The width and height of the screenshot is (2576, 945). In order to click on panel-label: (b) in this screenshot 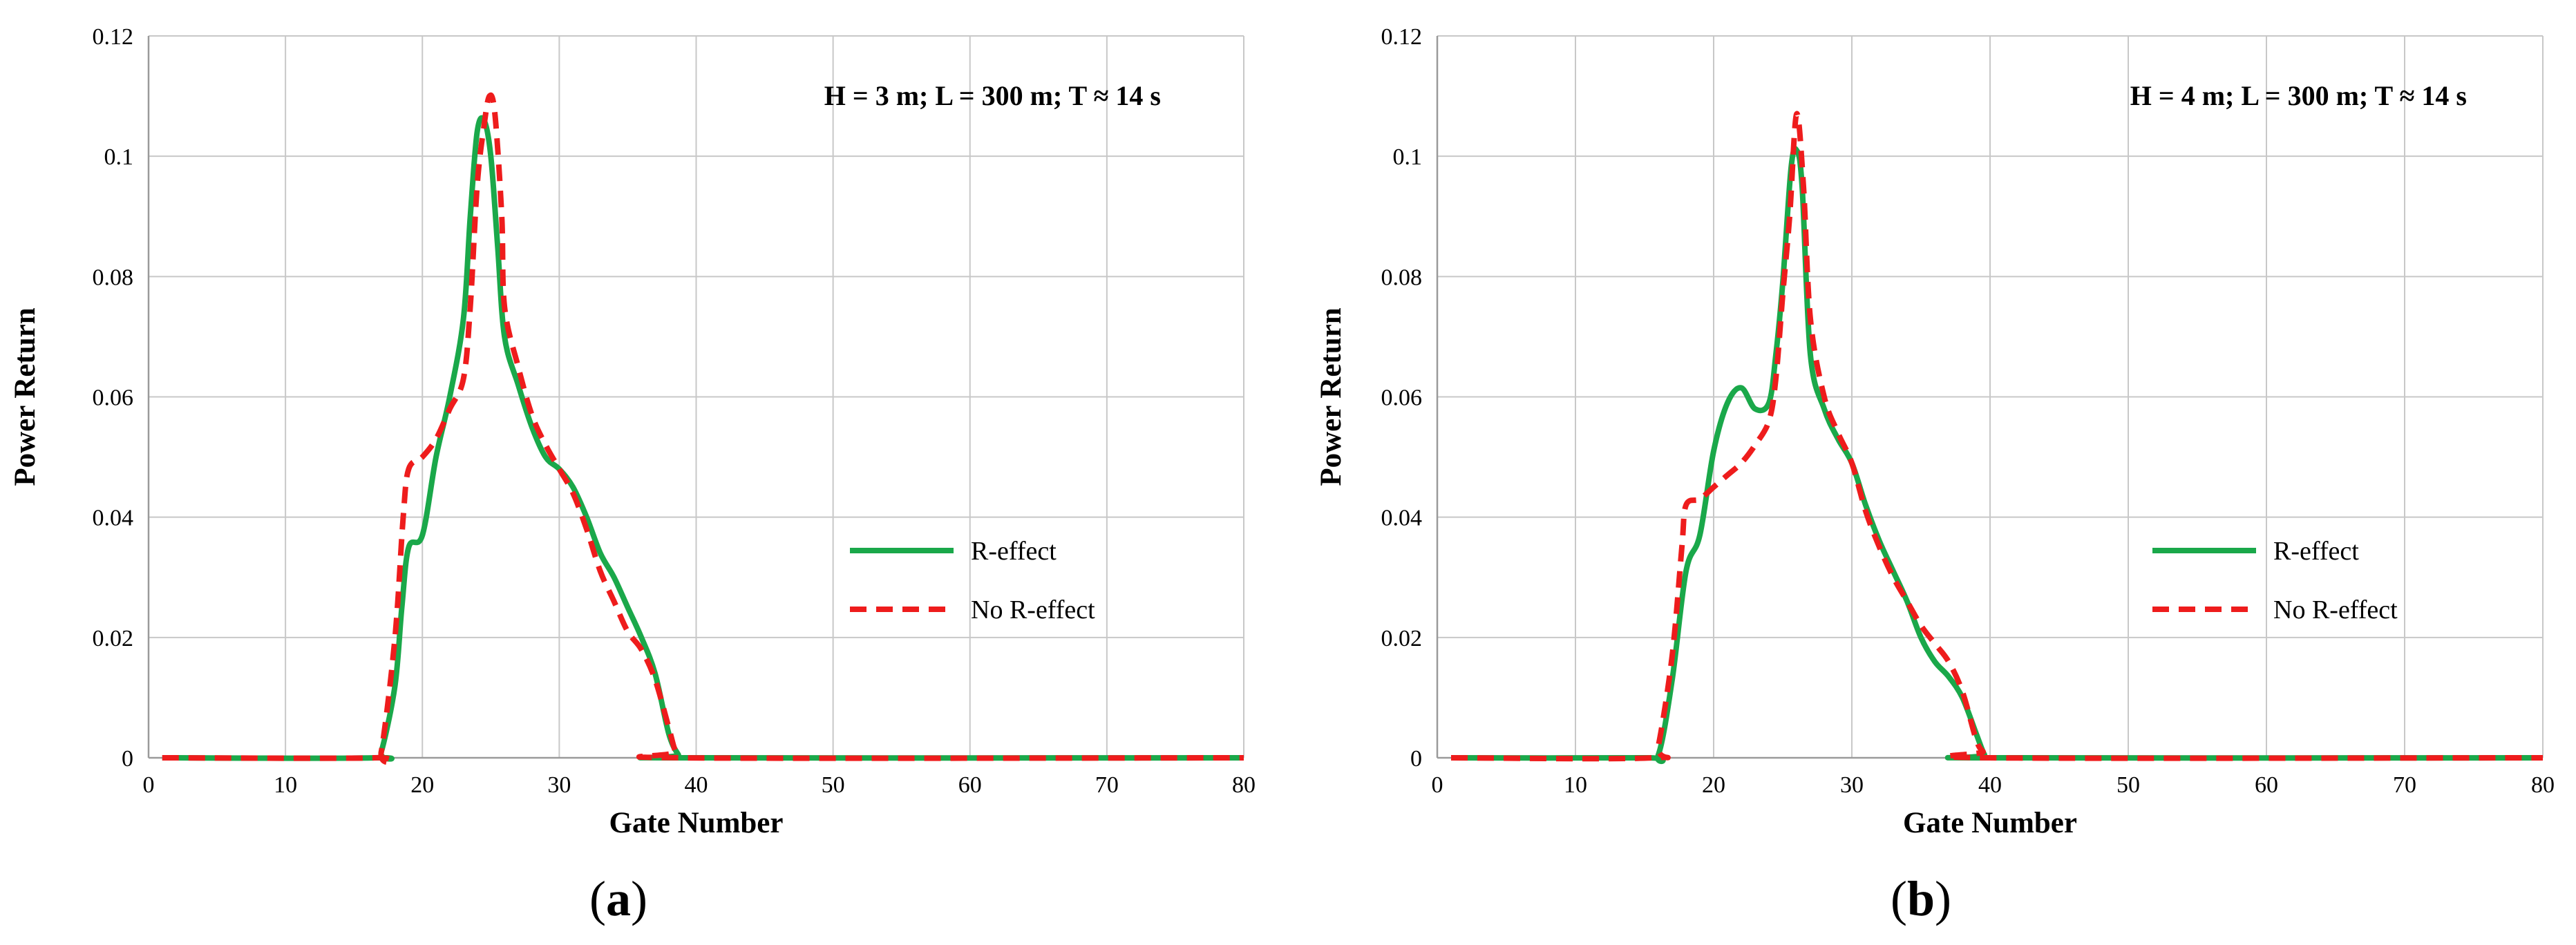, I will do `click(1921, 898)`.